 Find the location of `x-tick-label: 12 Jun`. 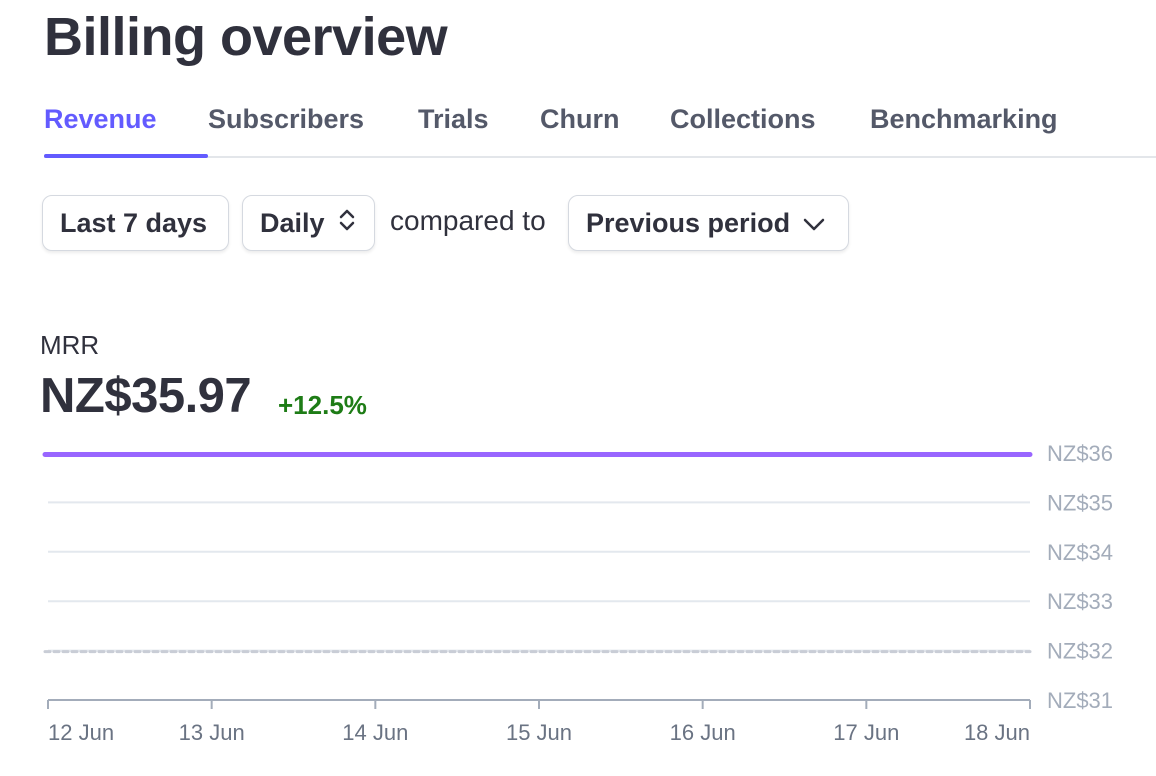

x-tick-label: 12 Jun is located at coordinates (81, 732).